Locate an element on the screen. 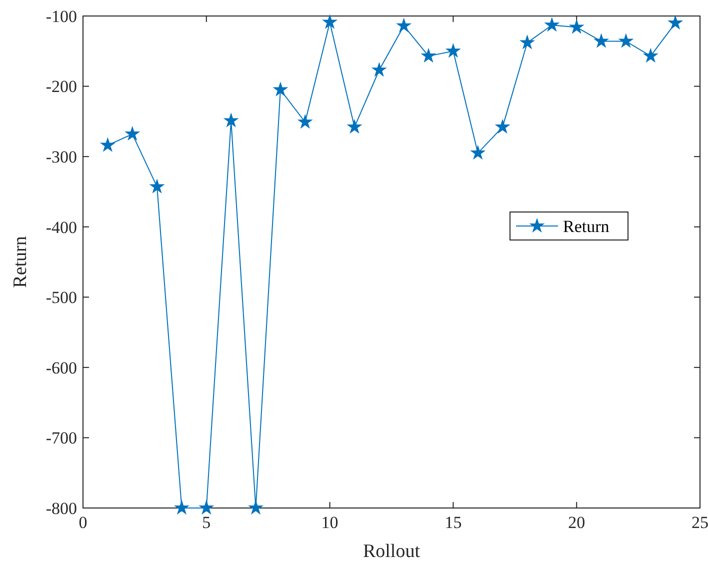 Image resolution: width=708 pixels, height=565 pixels. x-tick-label: 20 is located at coordinates (577, 522).